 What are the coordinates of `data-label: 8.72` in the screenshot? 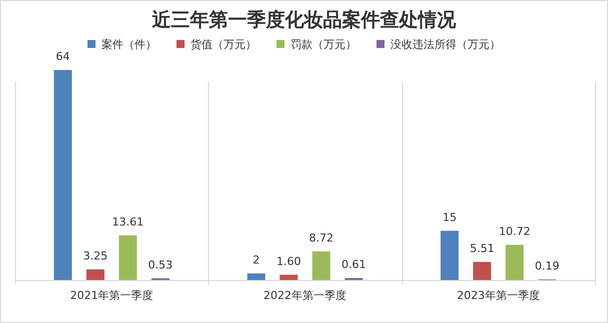 It's located at (321, 237).